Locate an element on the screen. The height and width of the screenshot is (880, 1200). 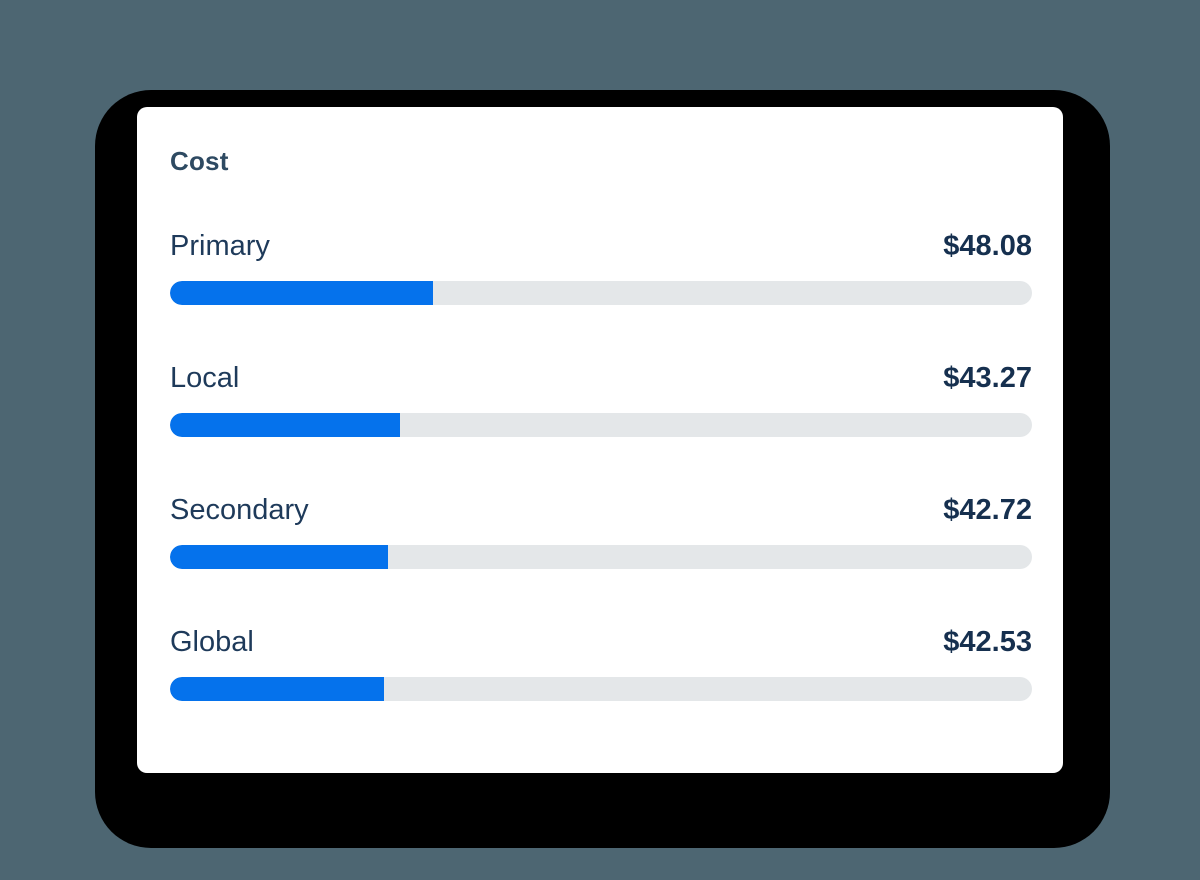
row-value: $42.53 is located at coordinates (987, 642).